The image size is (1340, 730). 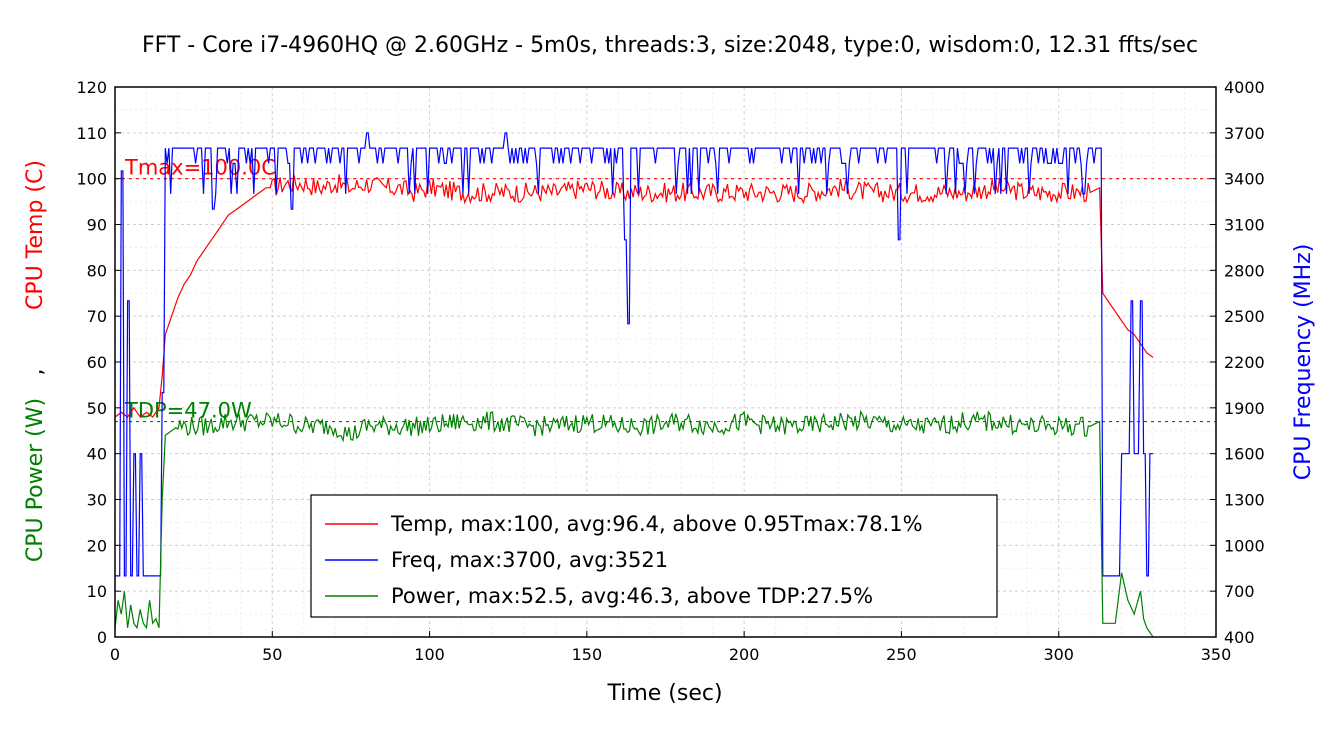 What do you see at coordinates (1244, 545) in the screenshot?
I see `right-y-tick-label: 1000` at bounding box center [1244, 545].